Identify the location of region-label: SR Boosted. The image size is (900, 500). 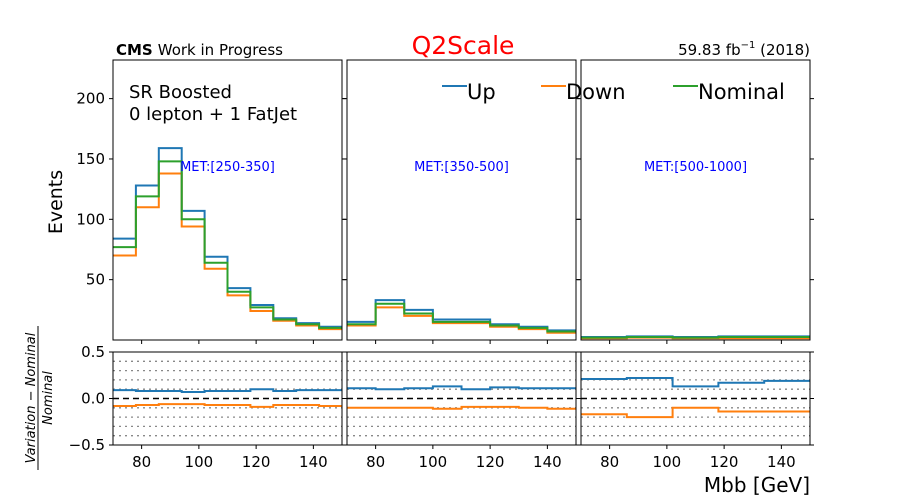
(180, 92).